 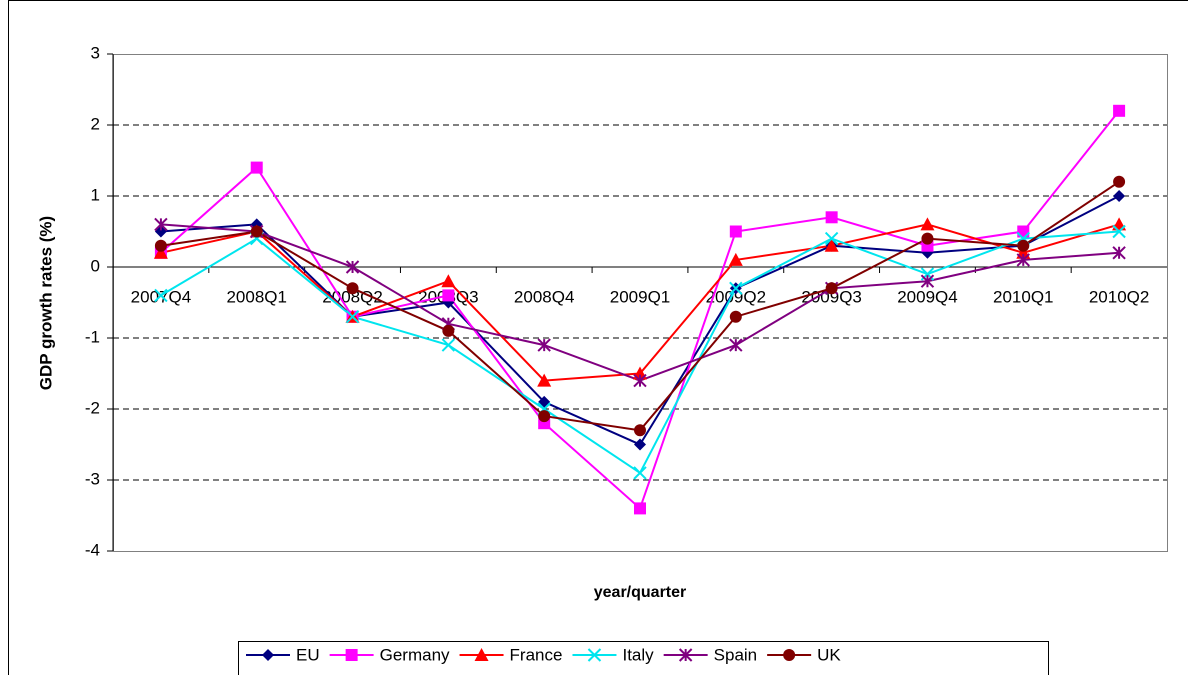 What do you see at coordinates (95, 52) in the screenshot?
I see `y-tick-label: 3` at bounding box center [95, 52].